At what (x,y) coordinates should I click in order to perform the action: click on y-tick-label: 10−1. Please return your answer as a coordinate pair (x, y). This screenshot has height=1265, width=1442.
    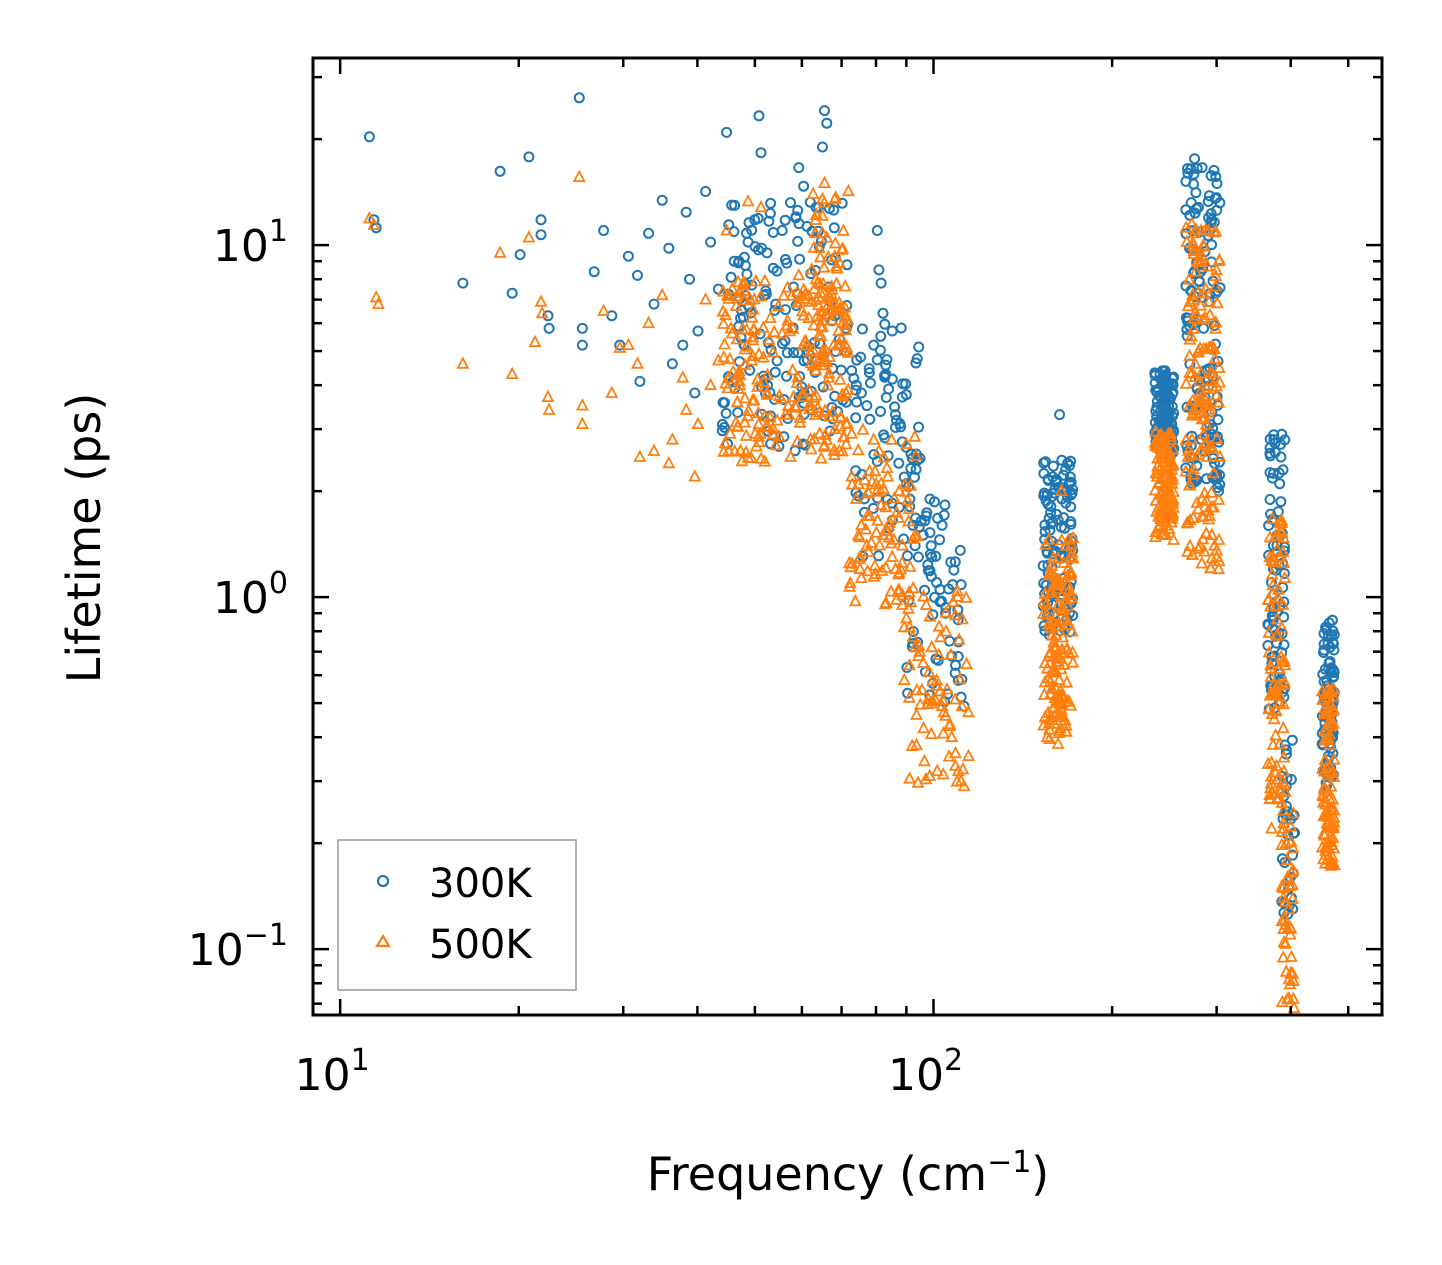
    Looking at the image, I should click on (238, 947).